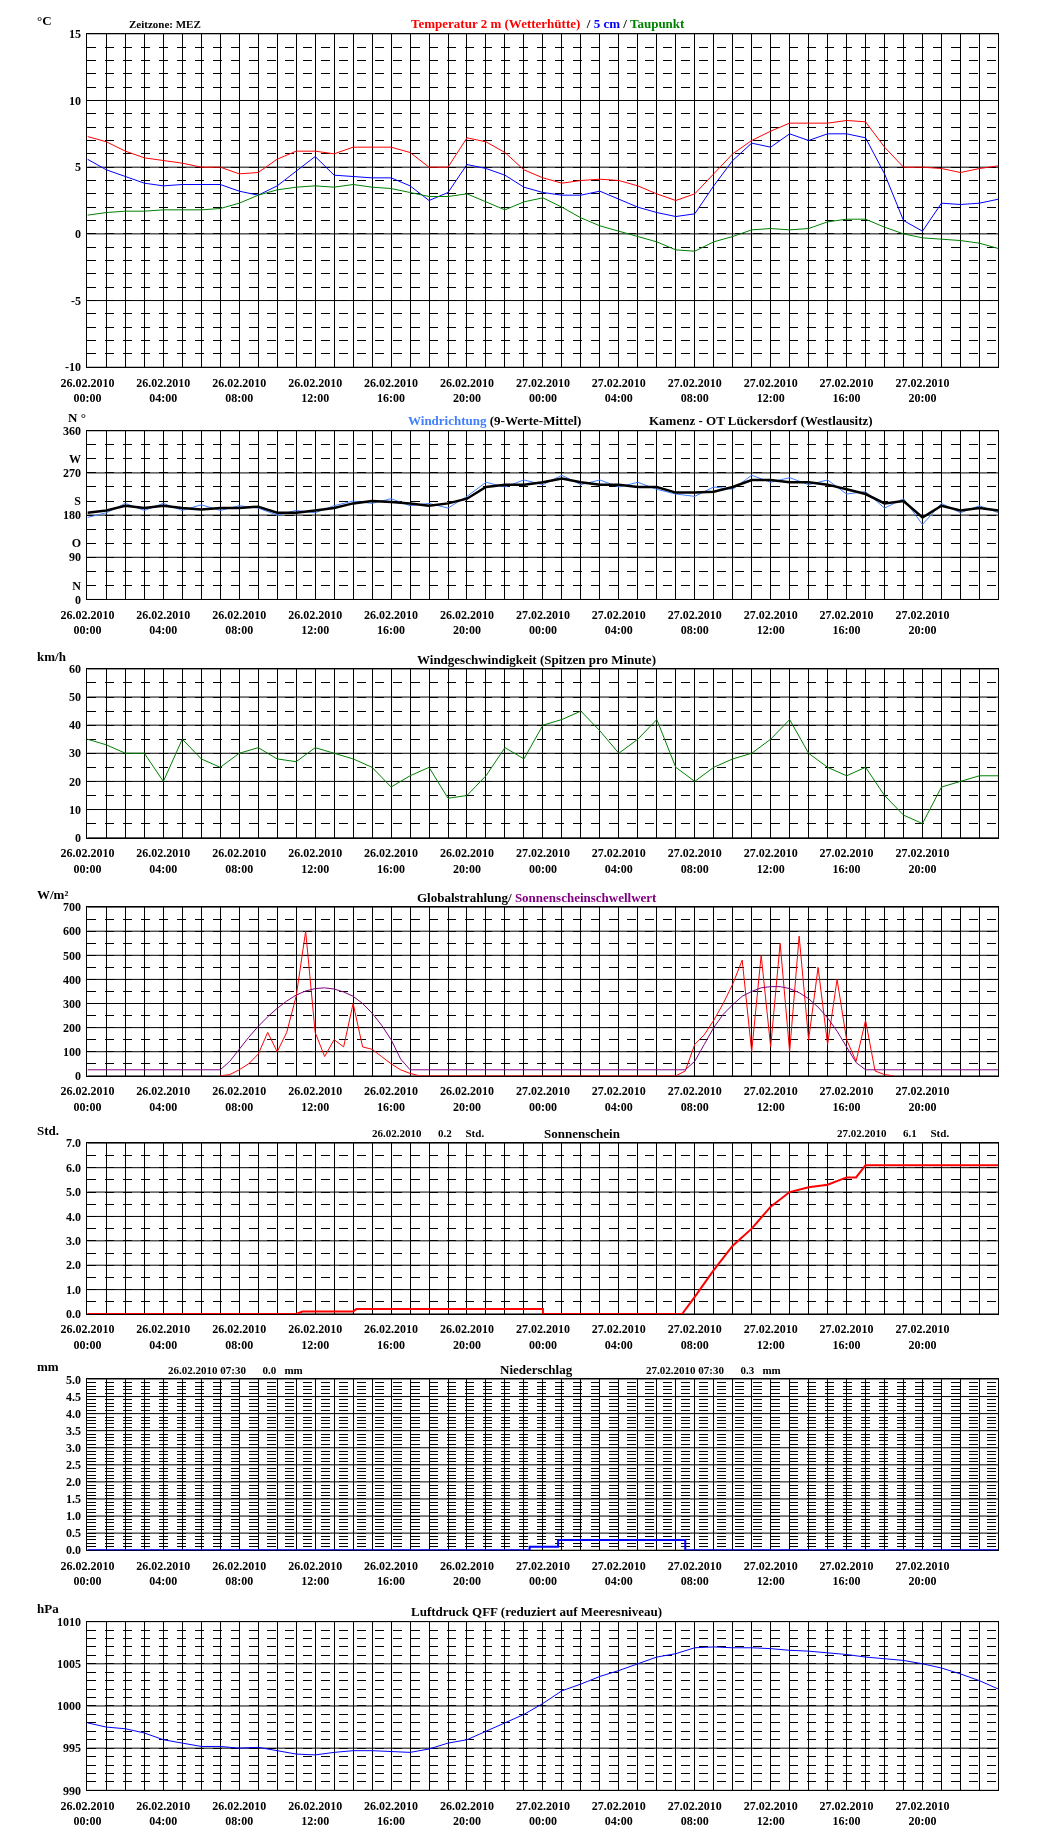  I want to click on y-tick-label: 10, so click(75, 809).